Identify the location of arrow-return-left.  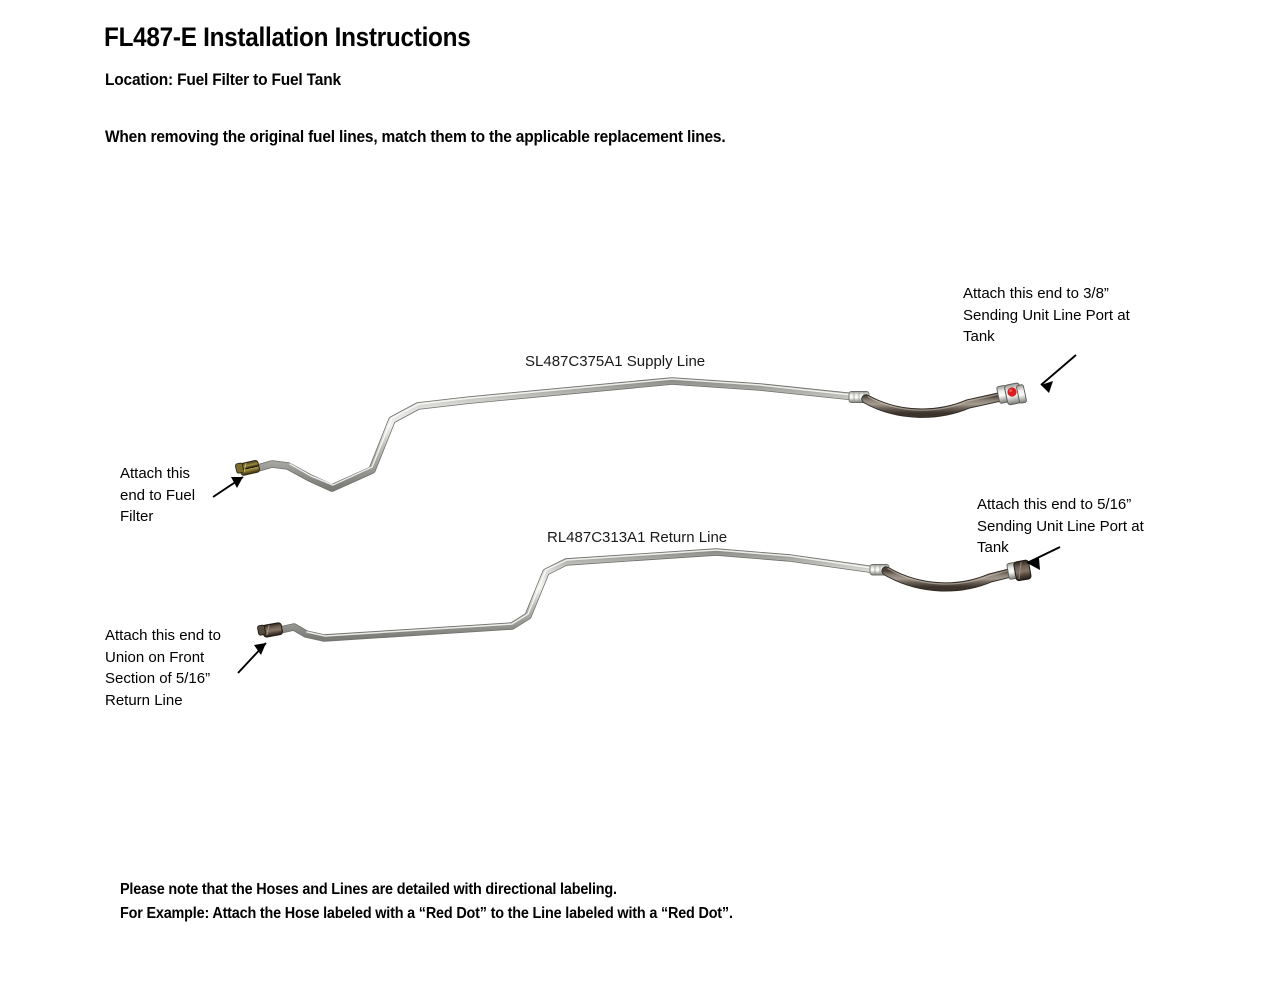
(252, 658).